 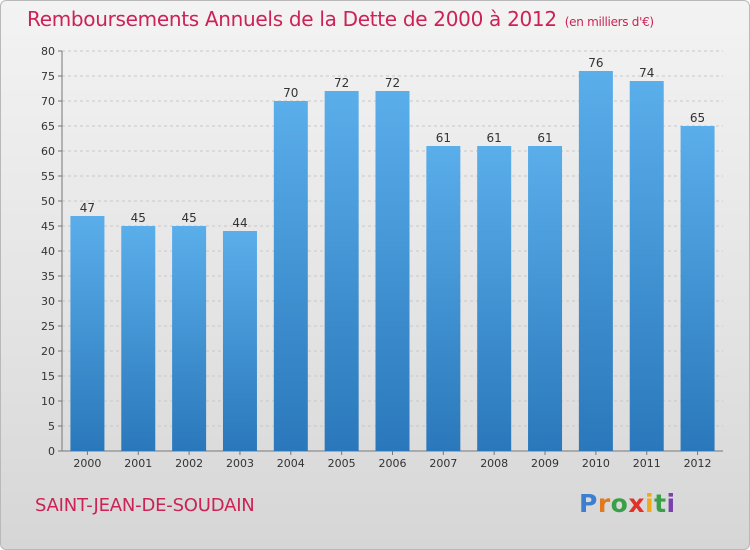 I want to click on y-tick-label: 35, so click(x=48, y=276).